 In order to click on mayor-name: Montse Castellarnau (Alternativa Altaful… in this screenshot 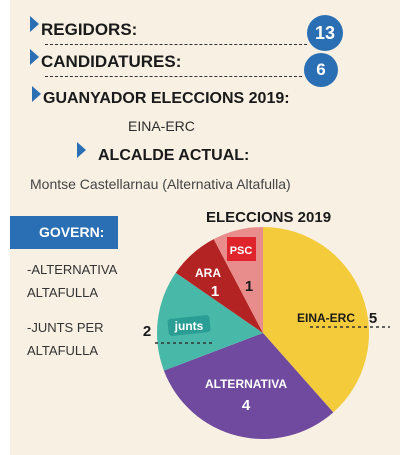, I will do `click(160, 184)`.